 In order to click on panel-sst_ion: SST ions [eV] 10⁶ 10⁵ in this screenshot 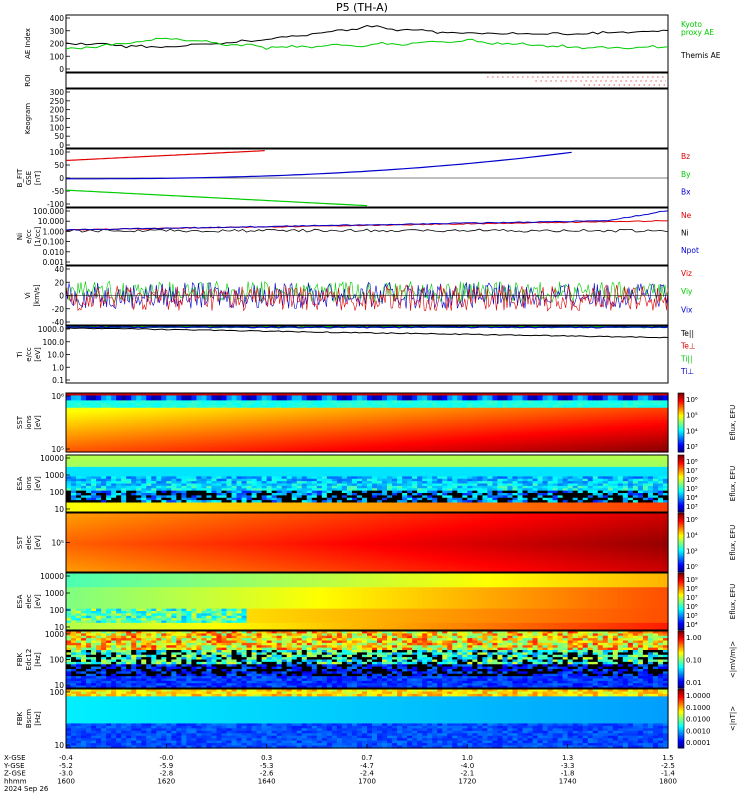, I will do `click(342, 423)`.